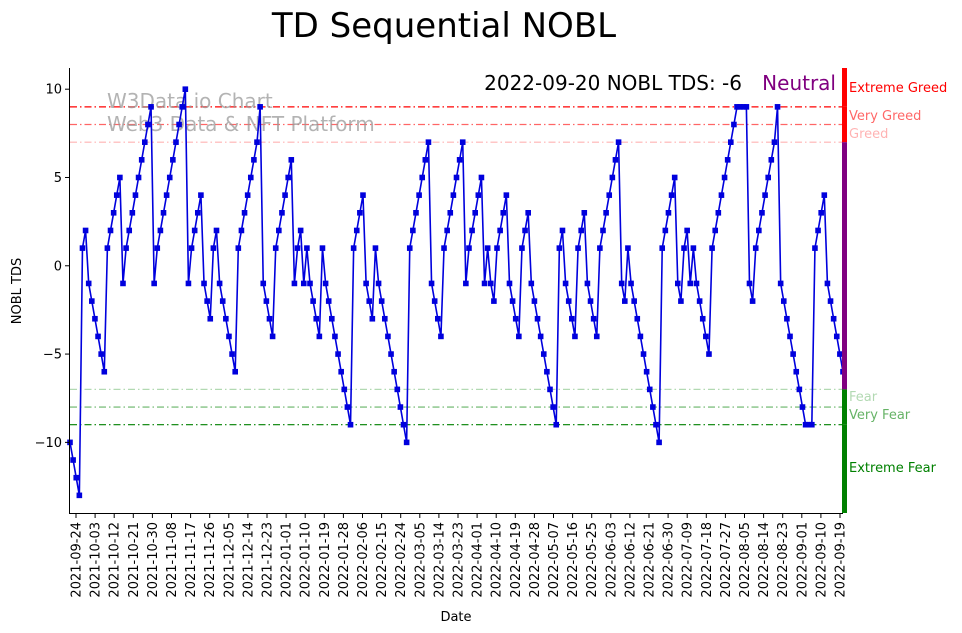  What do you see at coordinates (210, 560) in the screenshot?
I see `x-tick-label: 2021-11-26` at bounding box center [210, 560].